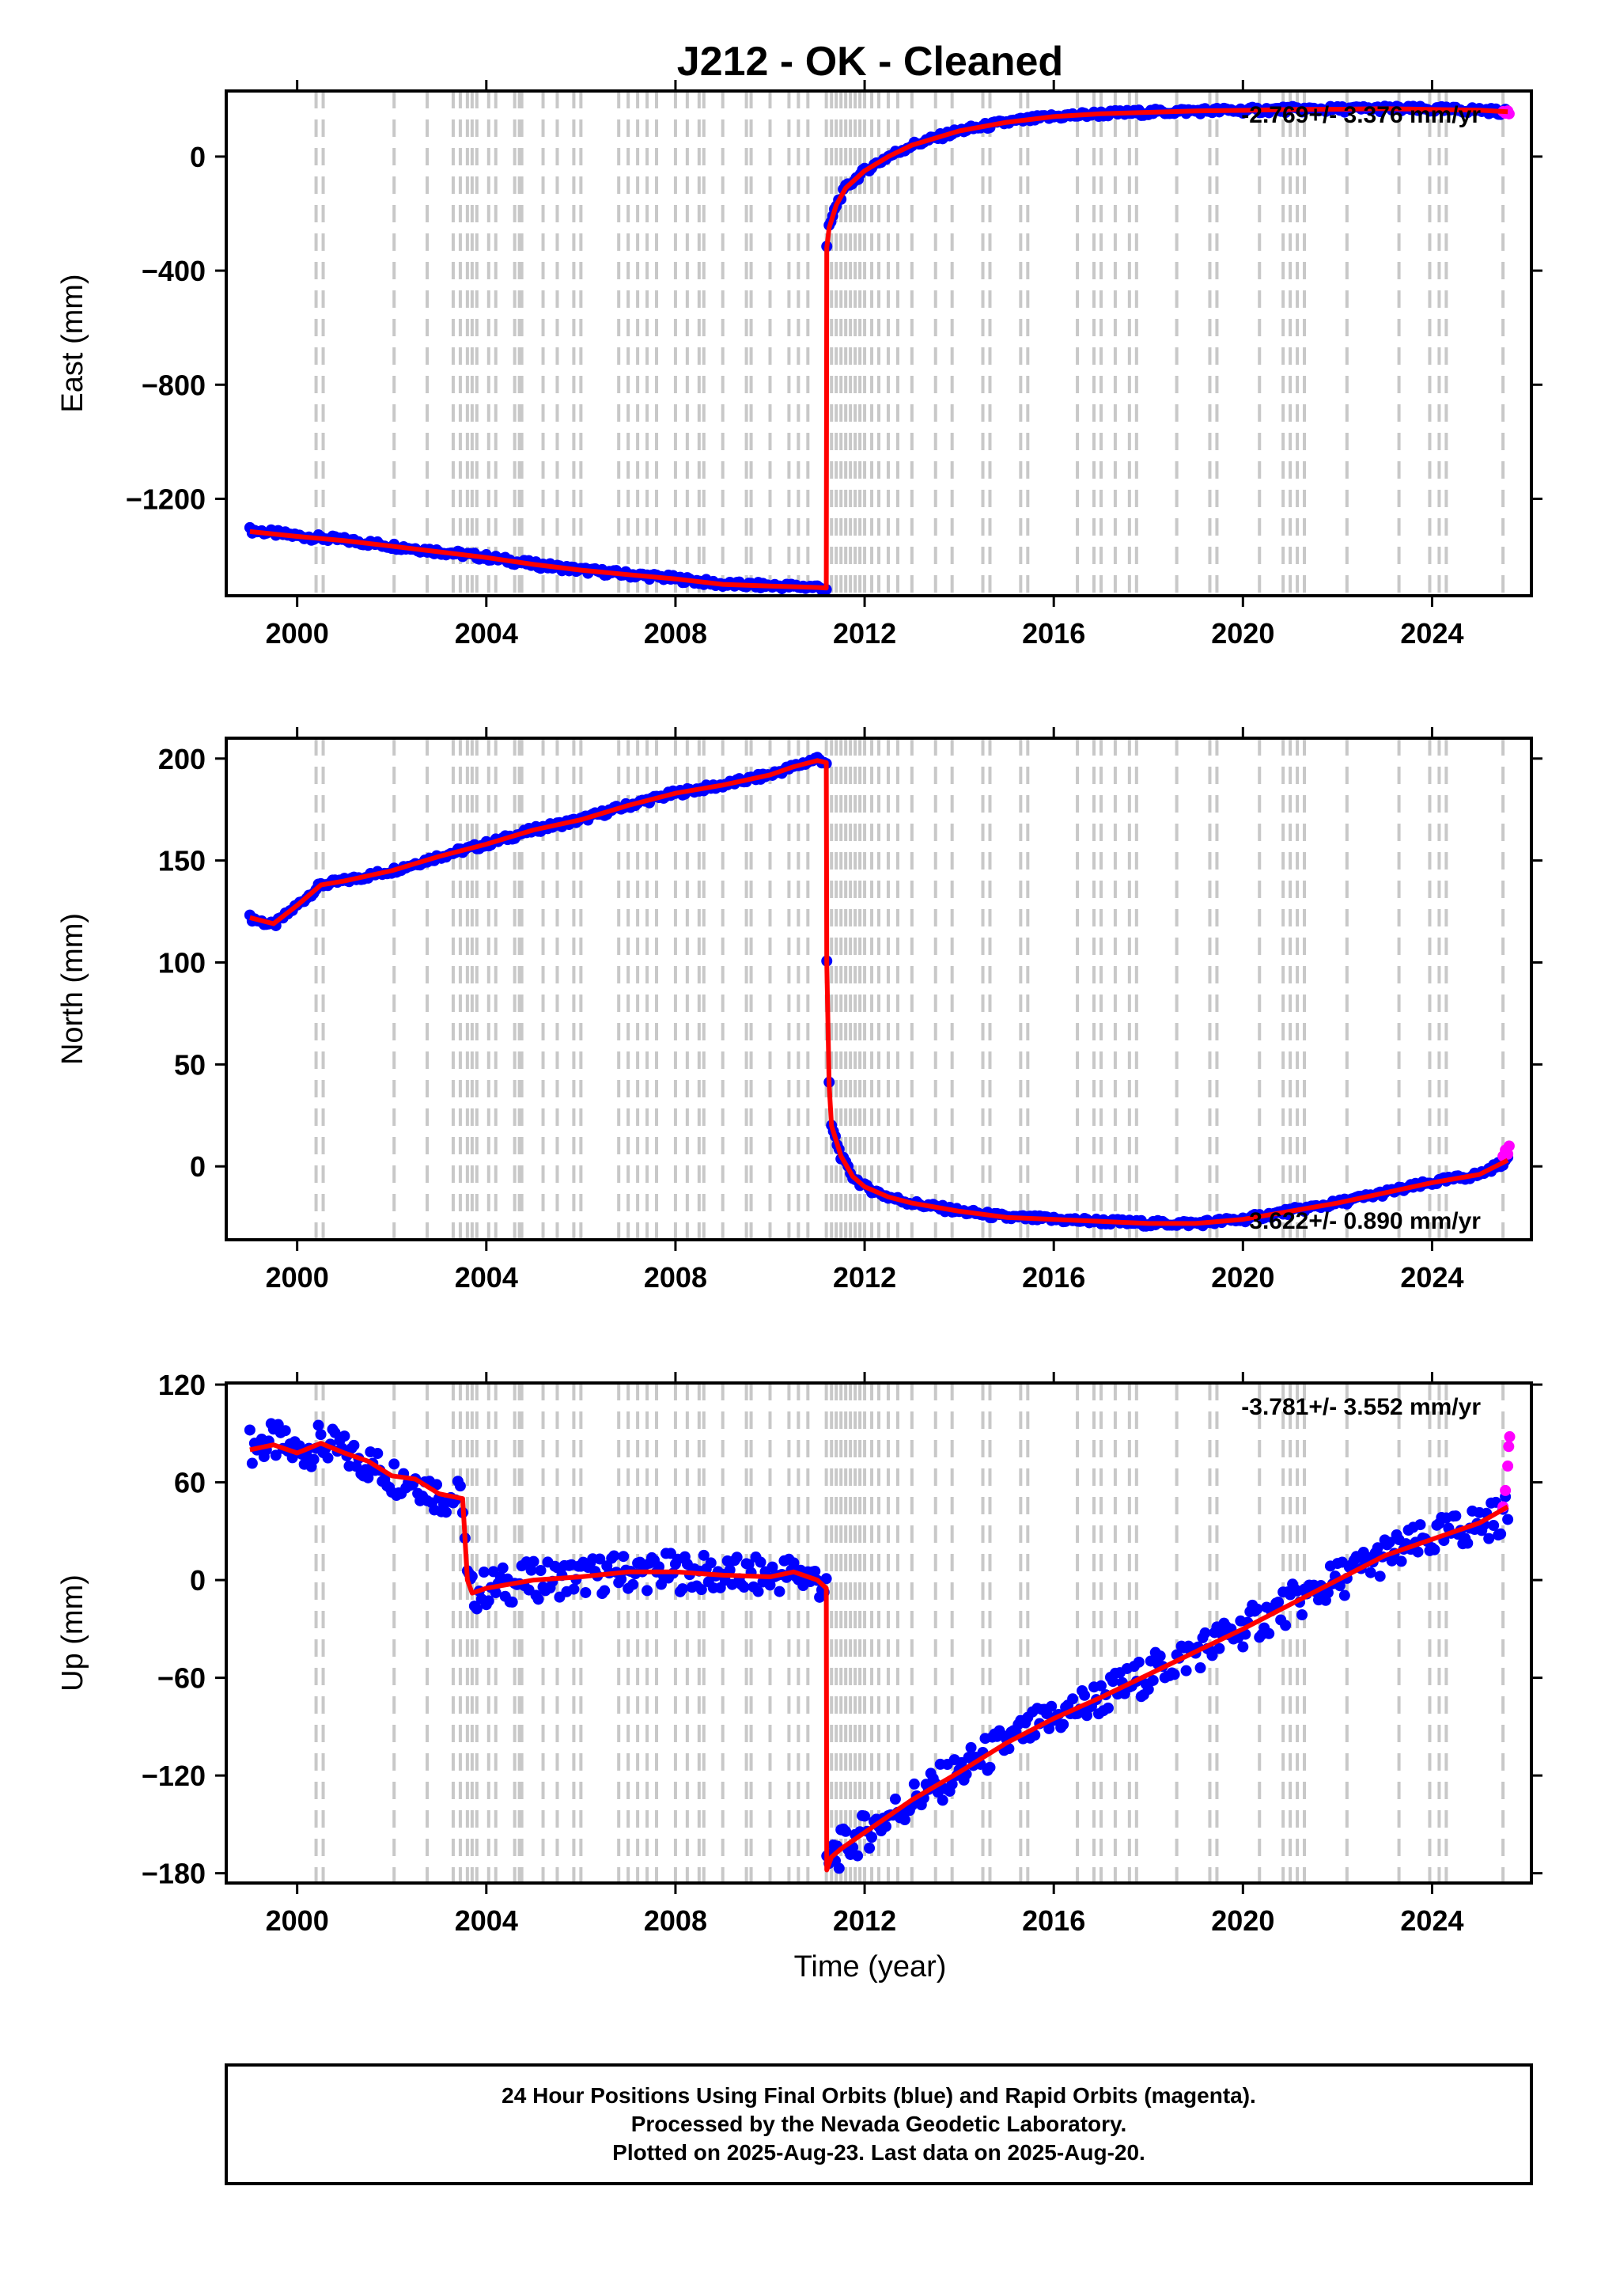 This screenshot has width=1601, height=2296. What do you see at coordinates (182, 759) in the screenshot?
I see `y-tick-label: 200` at bounding box center [182, 759].